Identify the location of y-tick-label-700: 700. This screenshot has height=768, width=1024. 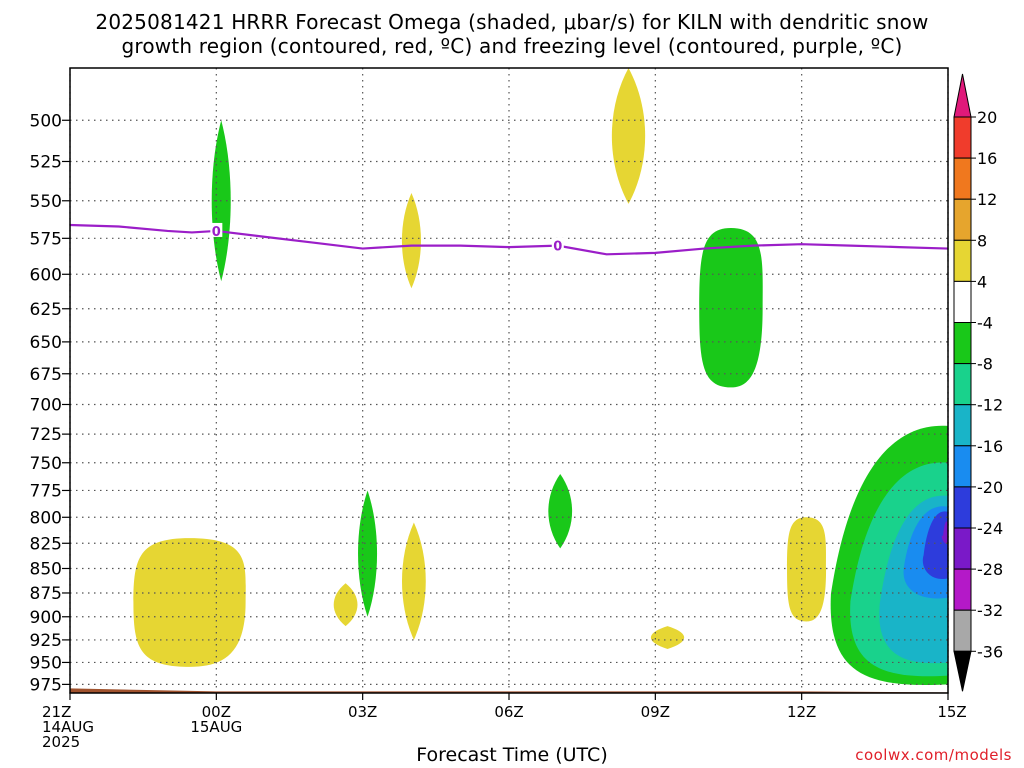
(46, 405).